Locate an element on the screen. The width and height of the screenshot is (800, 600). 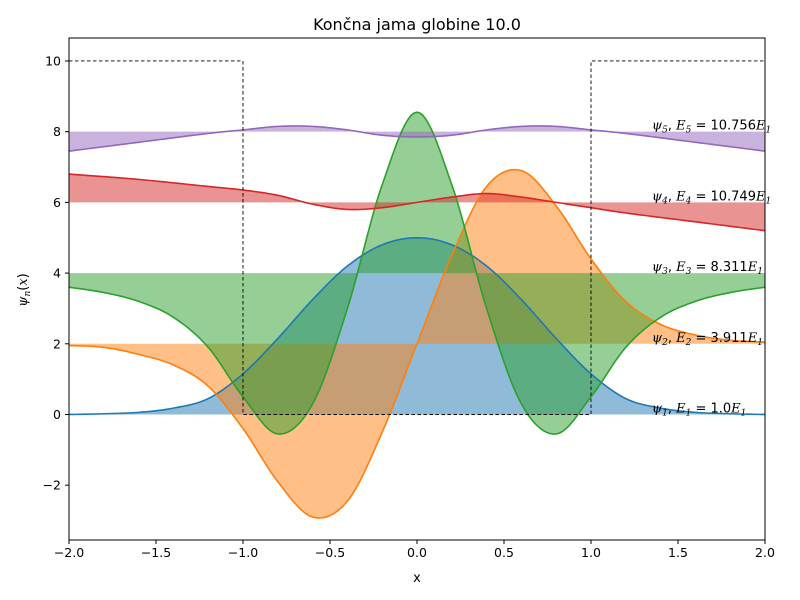
y-tick-label: 6 is located at coordinates (57, 202).